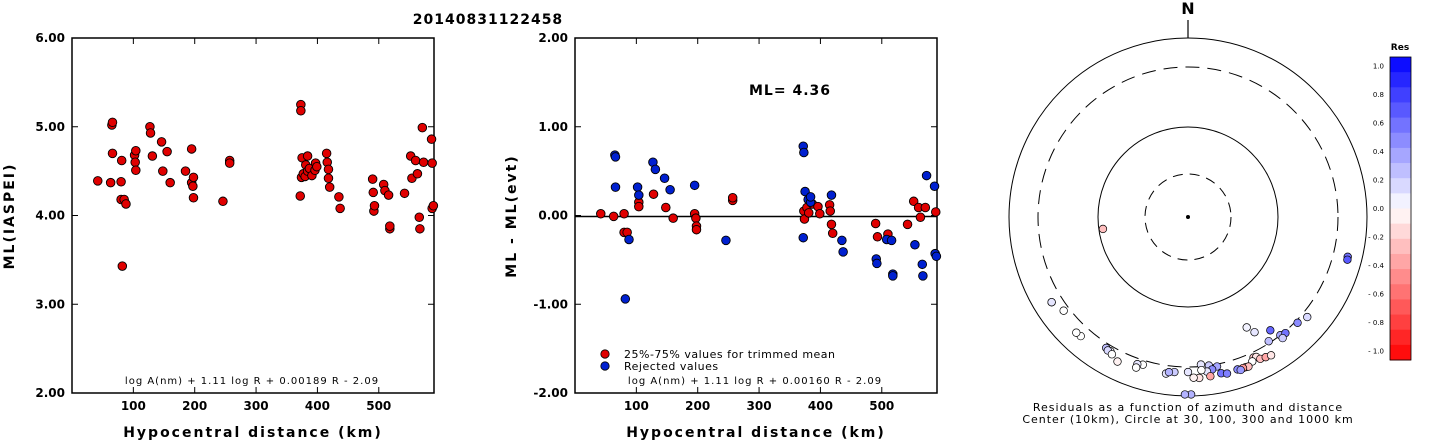 The width and height of the screenshot is (1437, 441). Describe the element at coordinates (1376, 266) in the screenshot. I see `colorbar-tick-label: - 0.4` at that location.